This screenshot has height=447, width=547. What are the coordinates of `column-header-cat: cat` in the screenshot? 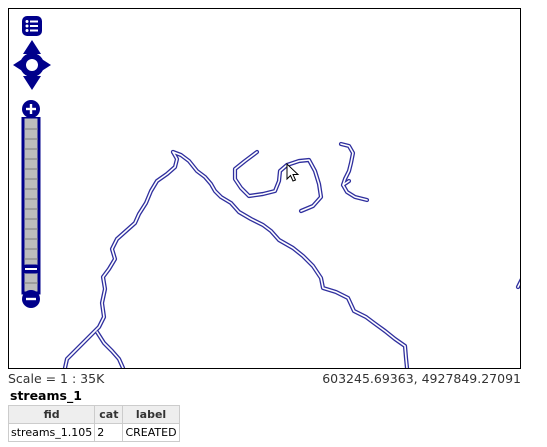 It's located at (109, 414).